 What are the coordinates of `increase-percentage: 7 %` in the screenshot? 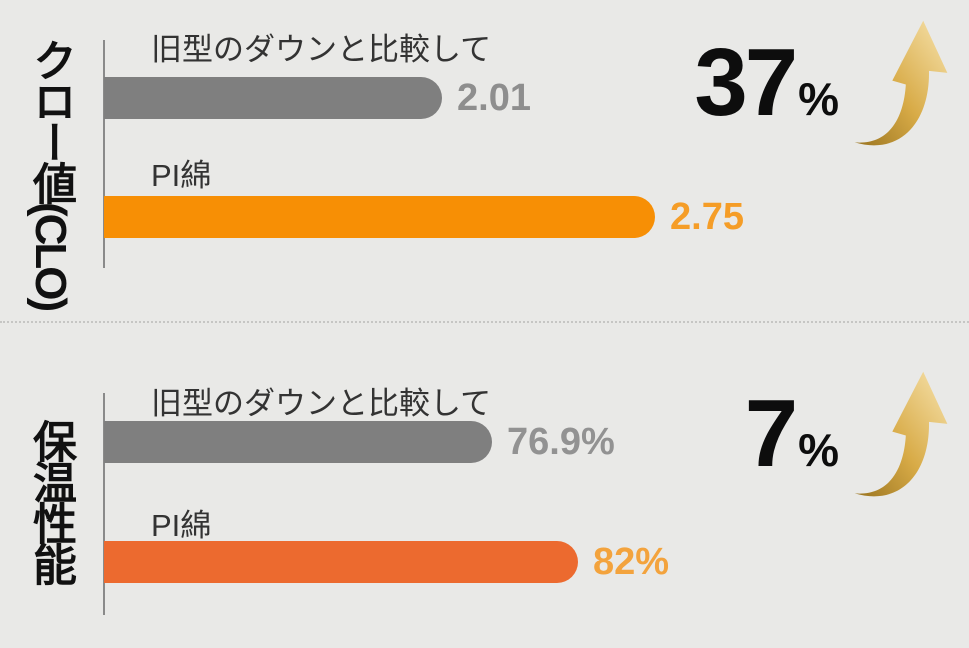 It's located at (791, 433).